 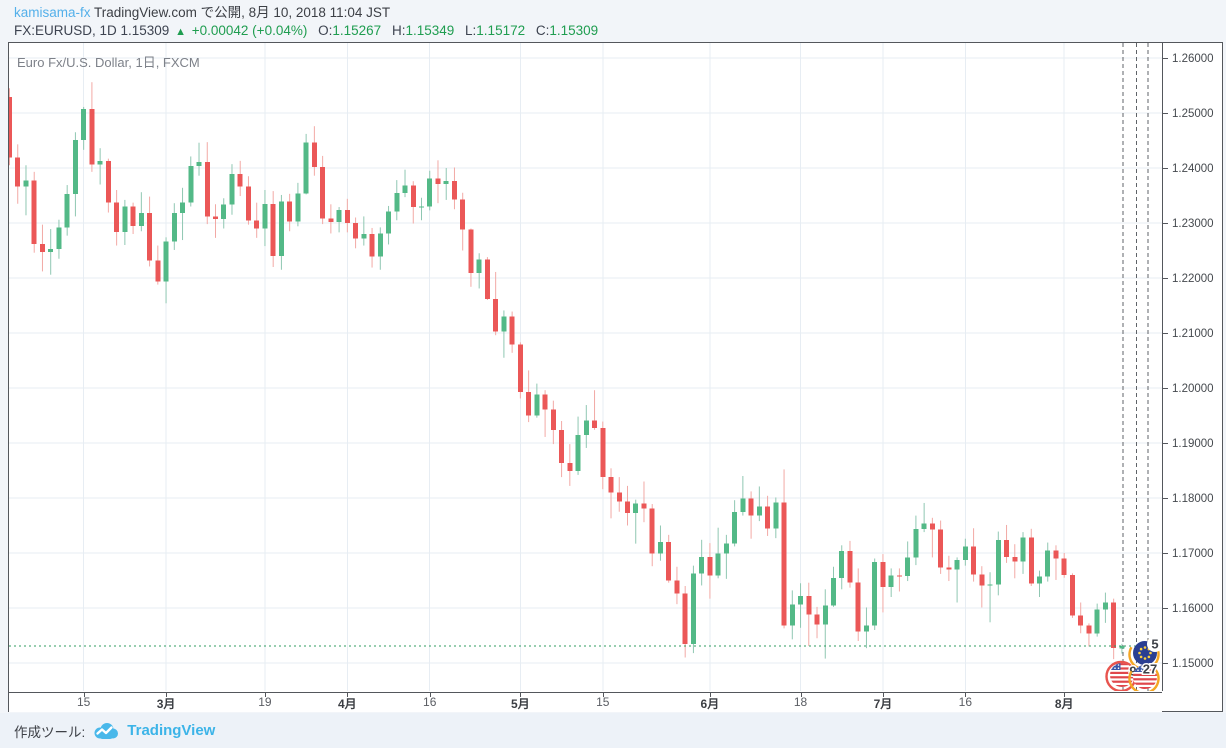 I want to click on event-marker-eu-flag: 5, so click(x=1144, y=653).